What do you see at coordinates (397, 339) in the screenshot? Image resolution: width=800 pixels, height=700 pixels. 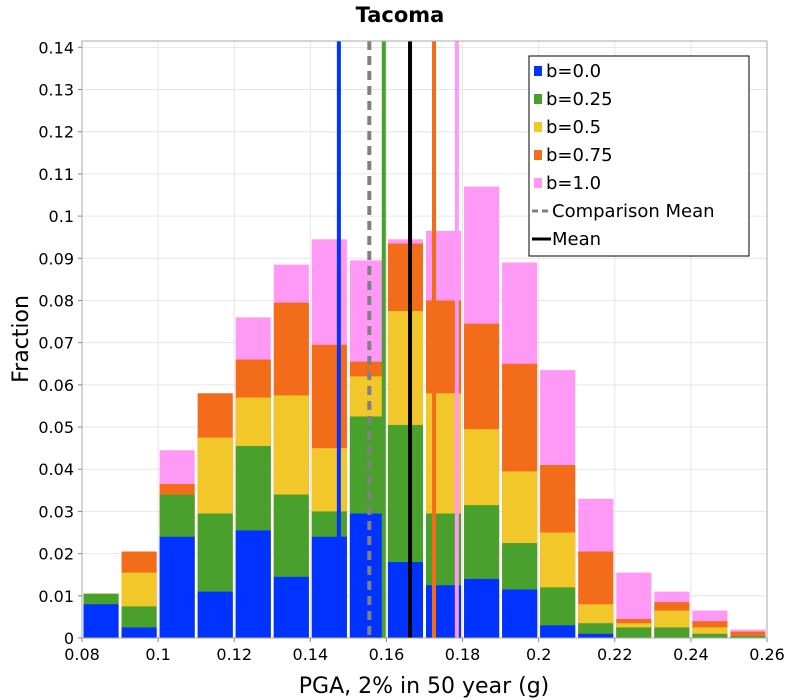 I see `mean-lines` at bounding box center [397, 339].